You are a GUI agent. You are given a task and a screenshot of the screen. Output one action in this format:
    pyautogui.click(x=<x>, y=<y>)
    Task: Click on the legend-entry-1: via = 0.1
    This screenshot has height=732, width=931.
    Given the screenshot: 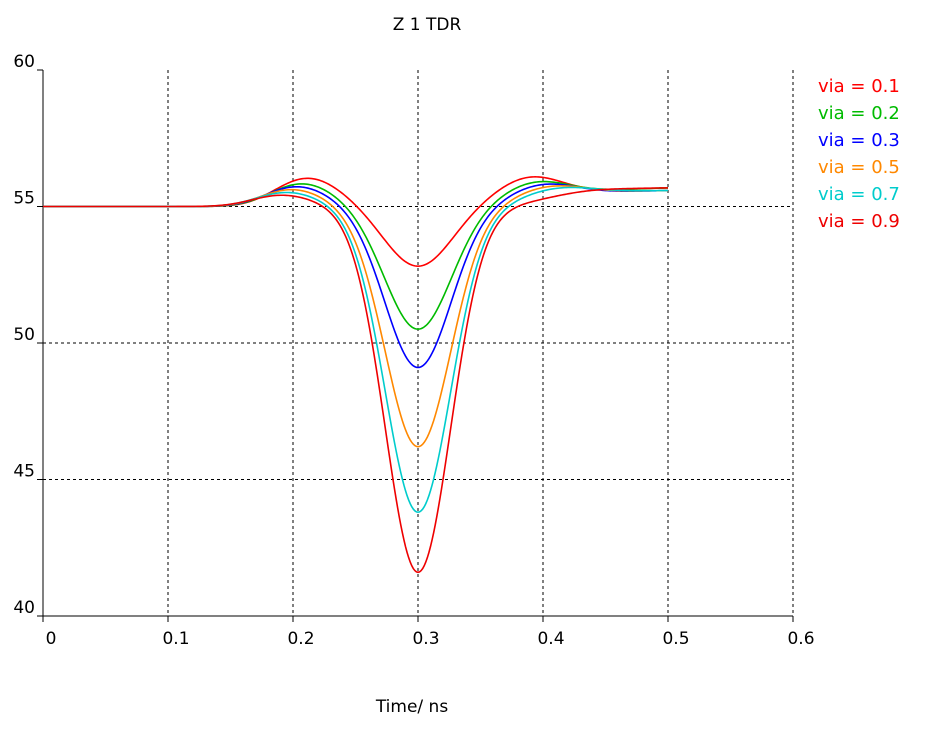 What is the action you would take?
    pyautogui.click(x=859, y=86)
    